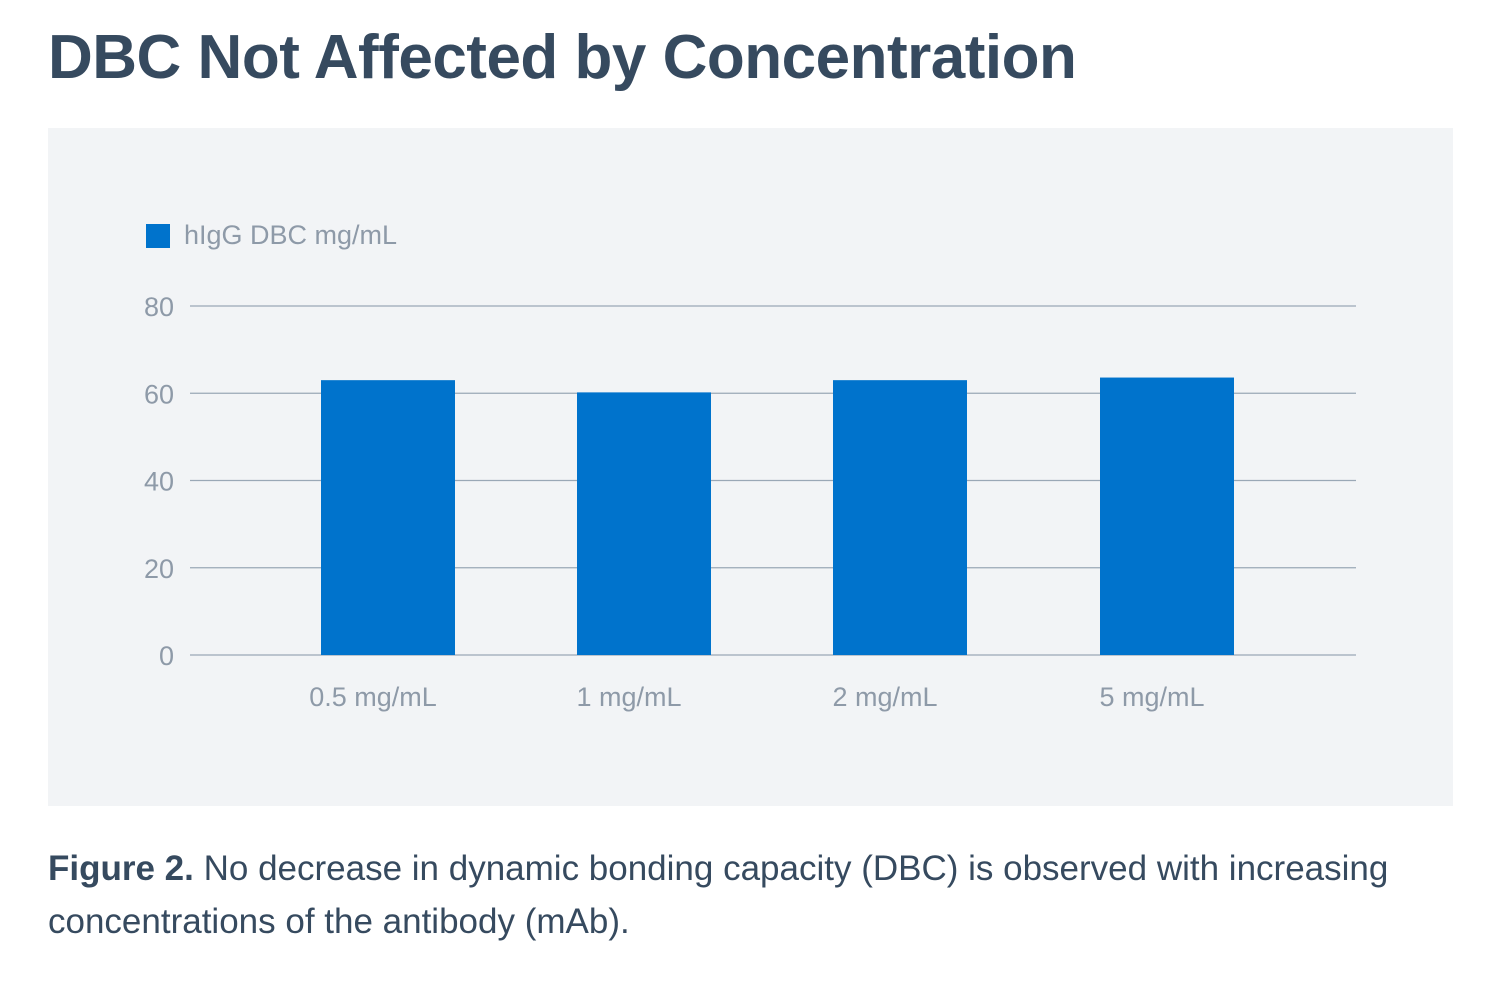 This screenshot has height=989, width=1500. I want to click on y-tick-label: 20, so click(159, 569).